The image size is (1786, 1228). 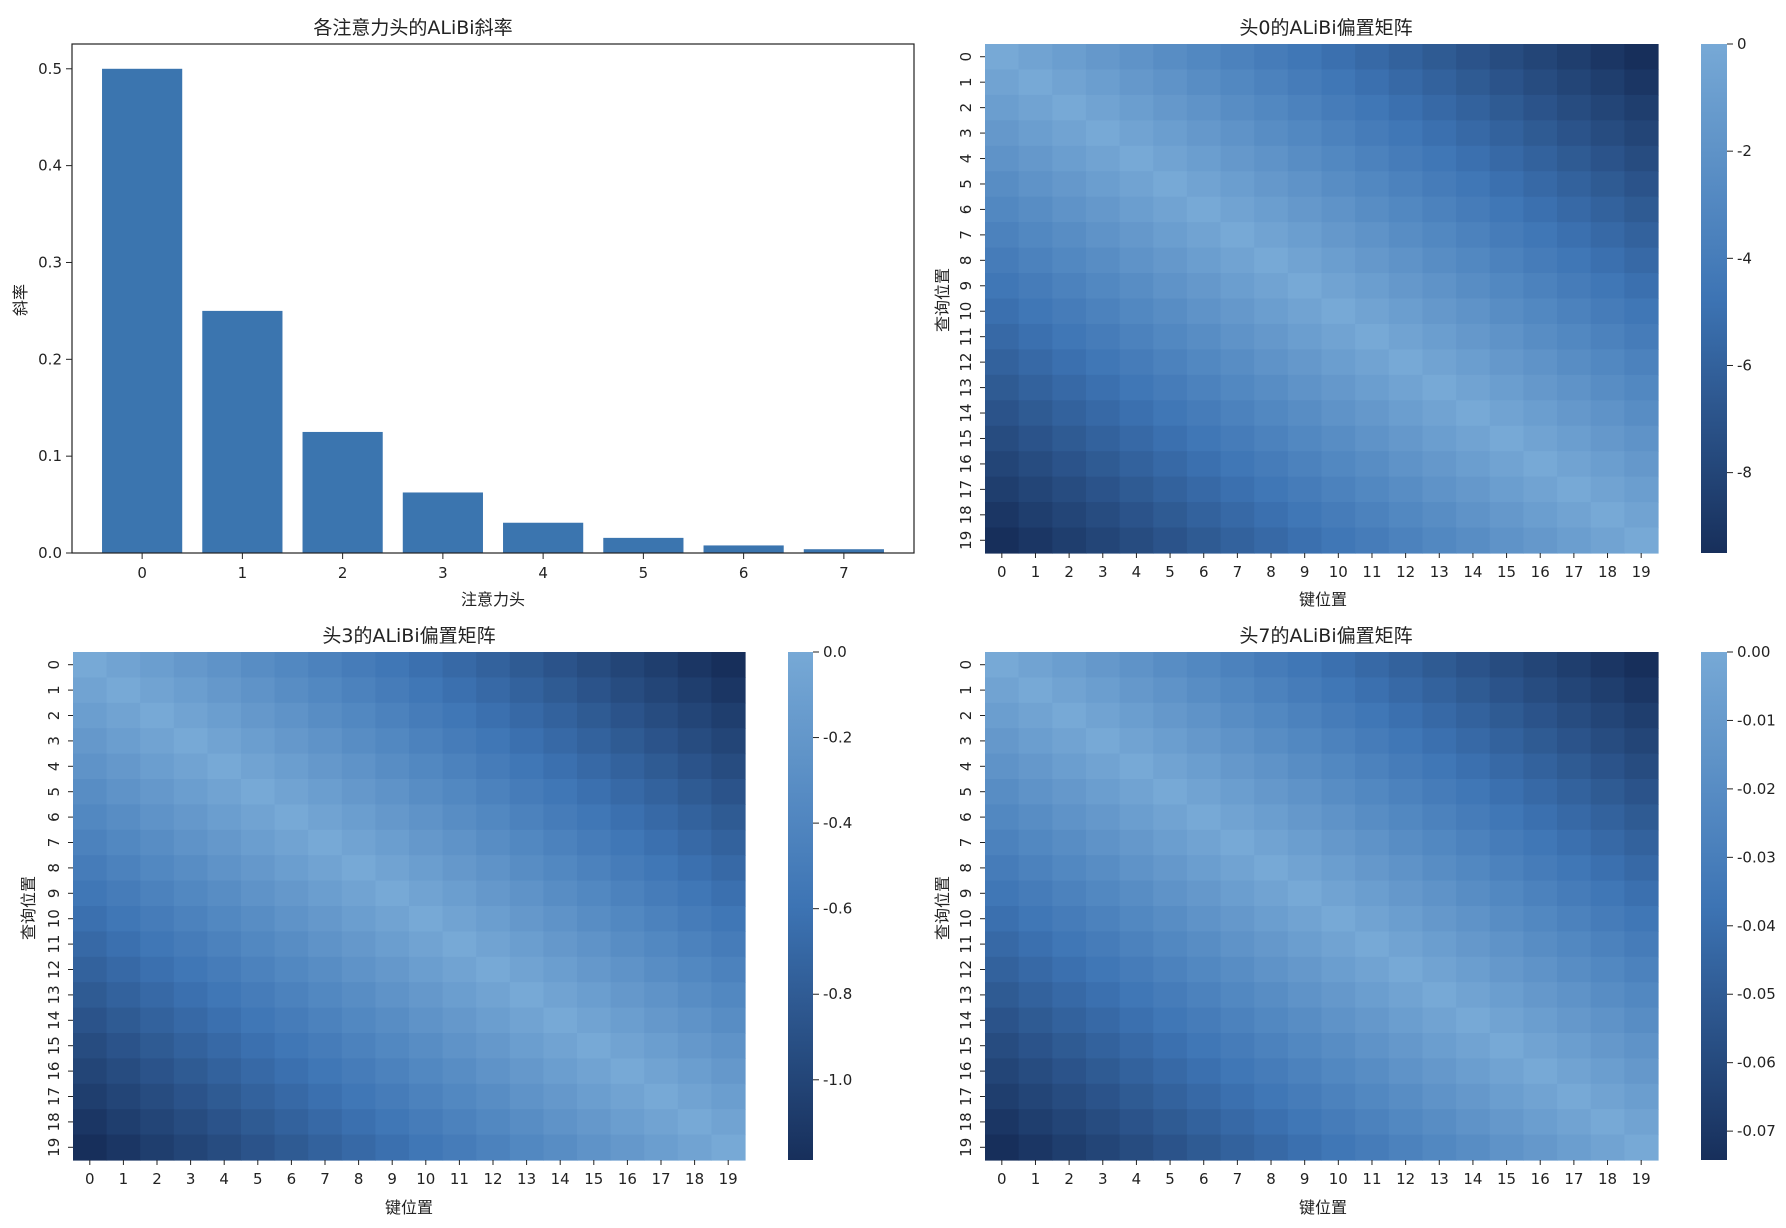 What do you see at coordinates (1002, 572) in the screenshot?
I see `x-tick-label: 0` at bounding box center [1002, 572].